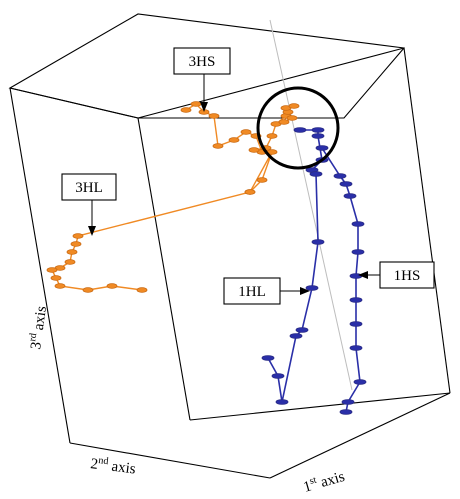  I want to click on axis-label-third: 3rd axis, so click(38, 328).